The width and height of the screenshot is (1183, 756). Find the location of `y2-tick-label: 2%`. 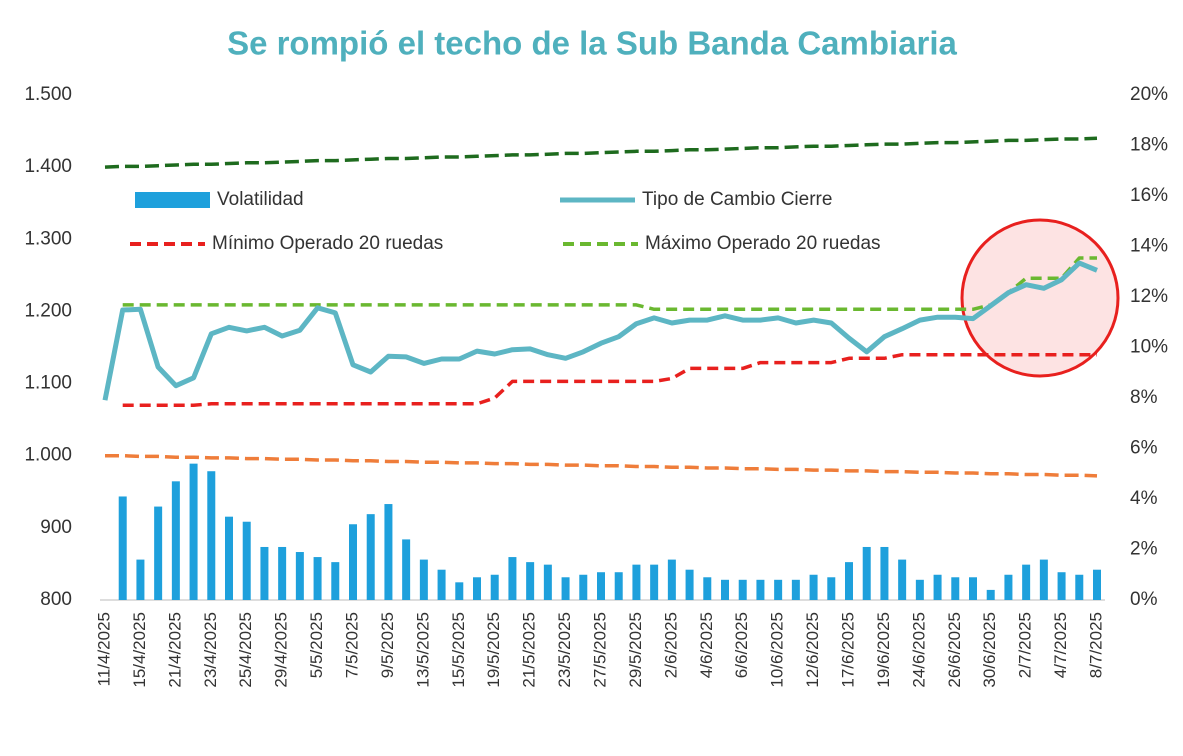

y2-tick-label: 2% is located at coordinates (1144, 549).